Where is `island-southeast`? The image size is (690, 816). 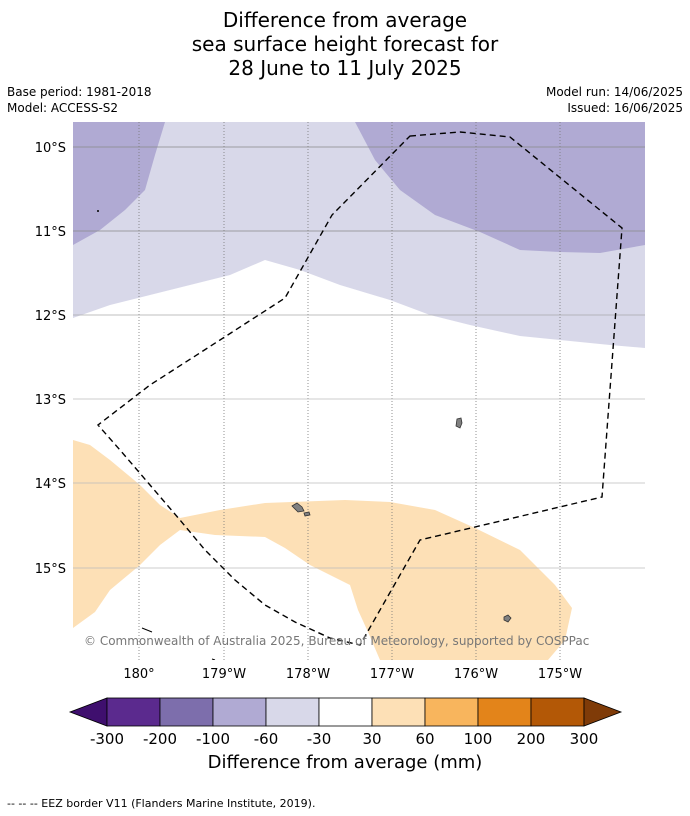
island-southeast is located at coordinates (507, 618).